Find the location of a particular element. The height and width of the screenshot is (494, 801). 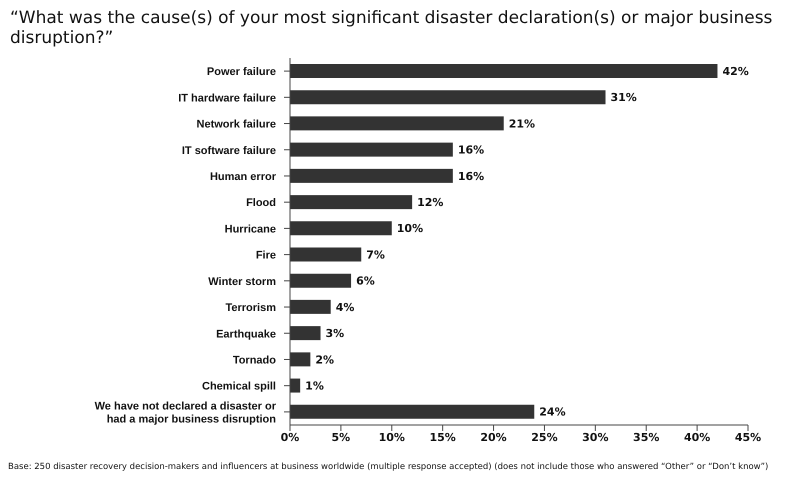

y-tick-label: Human error is located at coordinates (243, 176).